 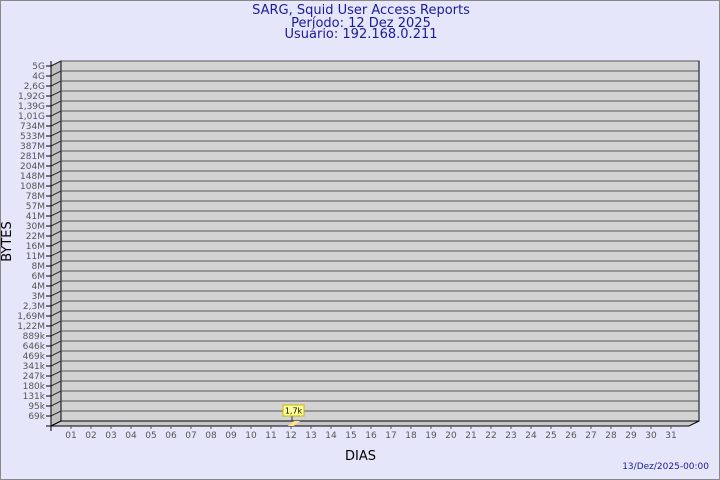 I want to click on y-tick-label: 8M, so click(x=39, y=267).